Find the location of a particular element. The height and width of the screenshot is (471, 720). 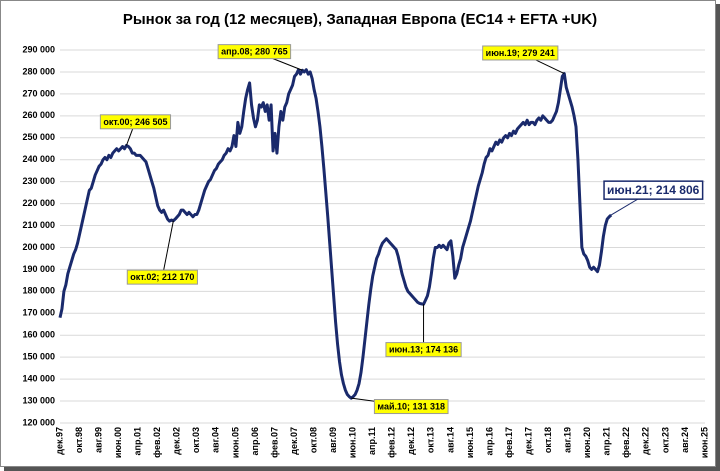

annotation: июн.19; 279 241 is located at coordinates (520, 53).